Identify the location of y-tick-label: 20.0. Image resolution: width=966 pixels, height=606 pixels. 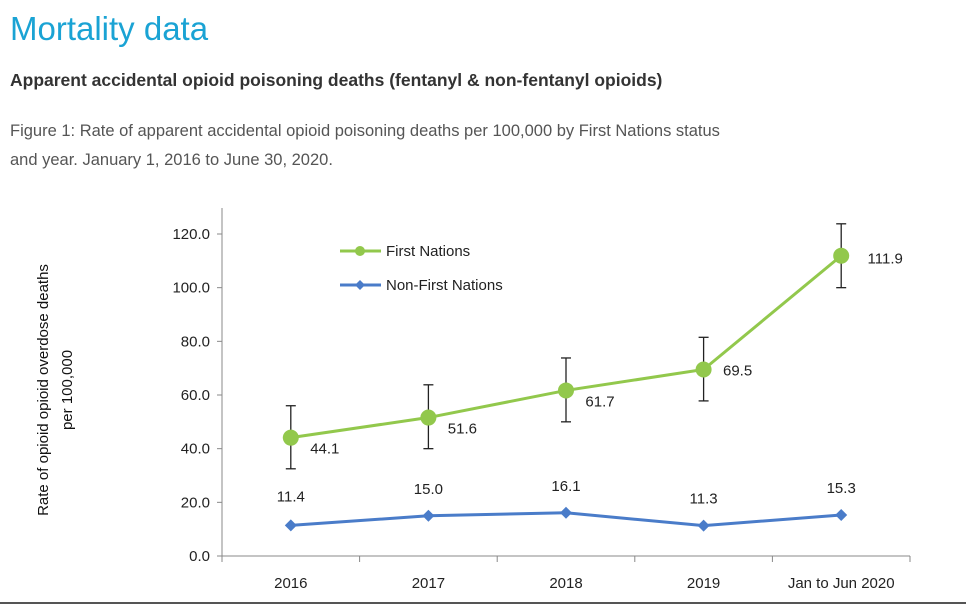
(195, 502).